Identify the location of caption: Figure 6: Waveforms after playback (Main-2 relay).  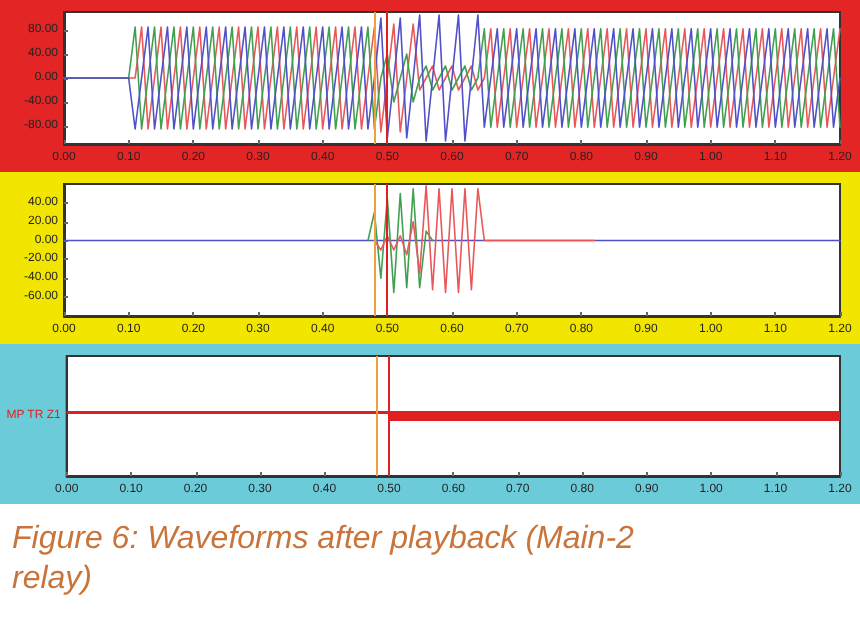
(324, 560).